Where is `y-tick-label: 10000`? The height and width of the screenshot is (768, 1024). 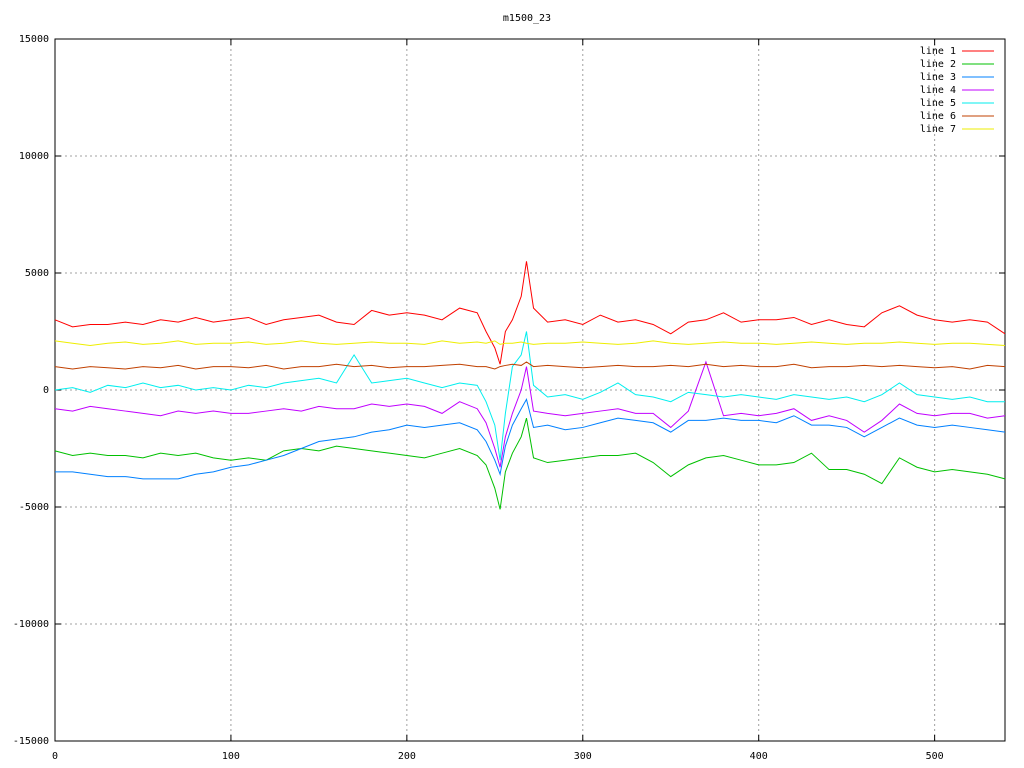 y-tick-label: 10000 is located at coordinates (34, 156).